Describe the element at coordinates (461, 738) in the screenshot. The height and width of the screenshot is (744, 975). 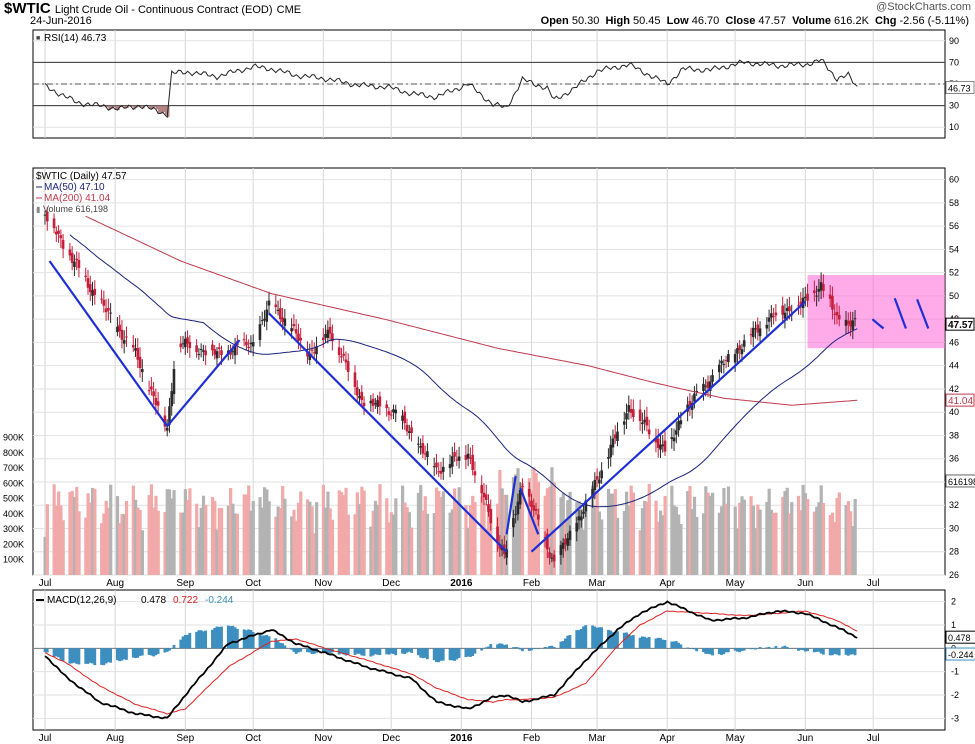
I see `x-tick-label: 2016` at that location.